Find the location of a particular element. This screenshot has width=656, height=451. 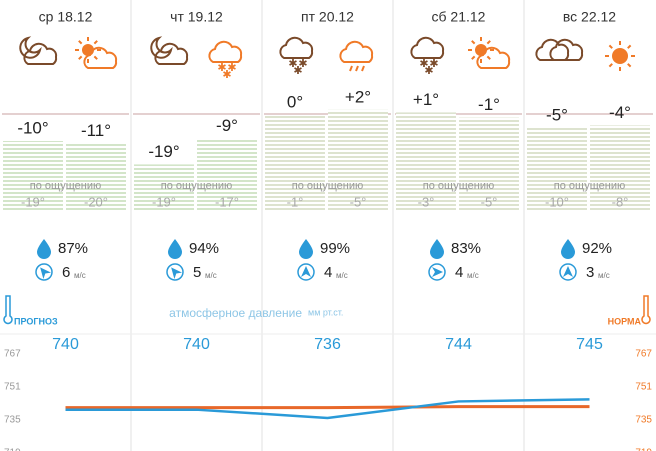

y2-tick-label: 767 is located at coordinates (643, 354).